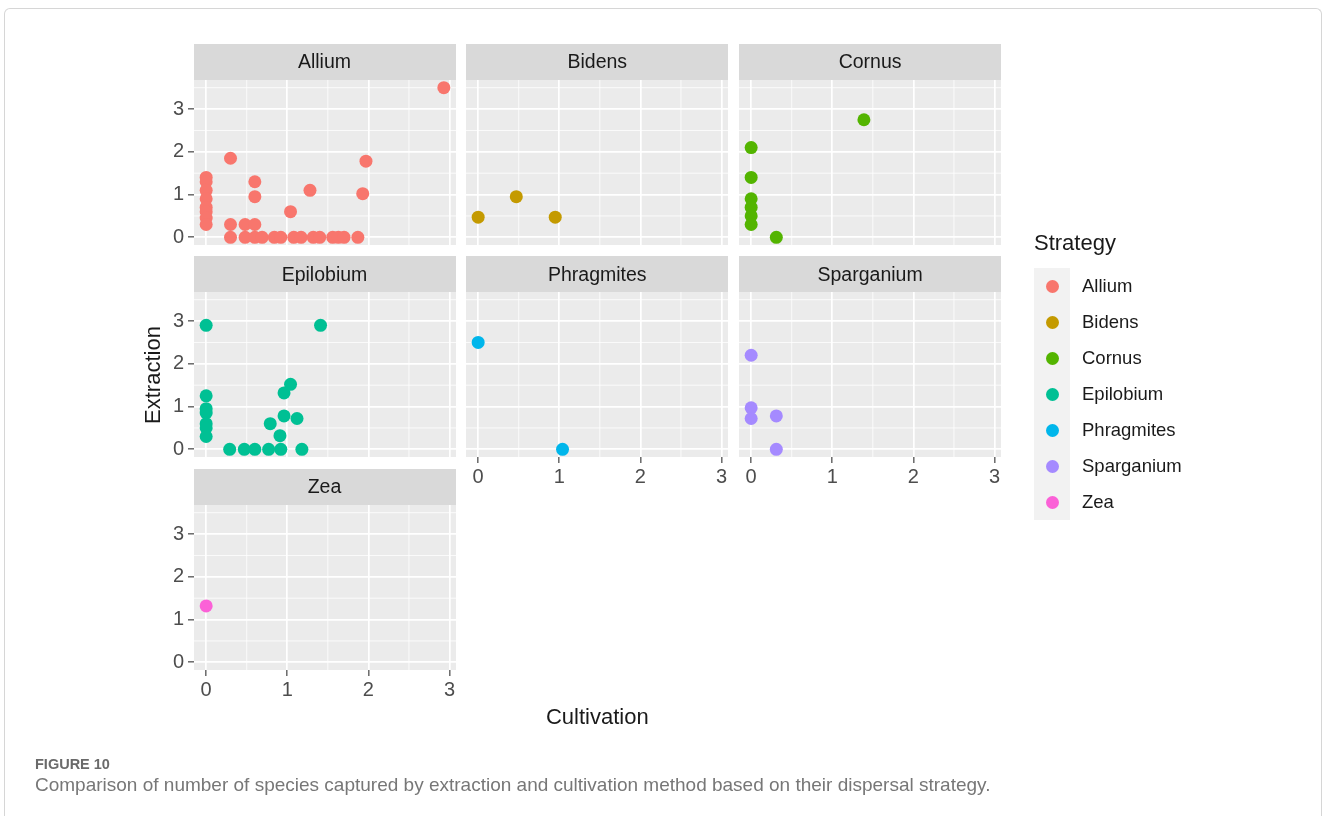  What do you see at coordinates (324, 61) in the screenshot?
I see `chart-title: Allium` at bounding box center [324, 61].